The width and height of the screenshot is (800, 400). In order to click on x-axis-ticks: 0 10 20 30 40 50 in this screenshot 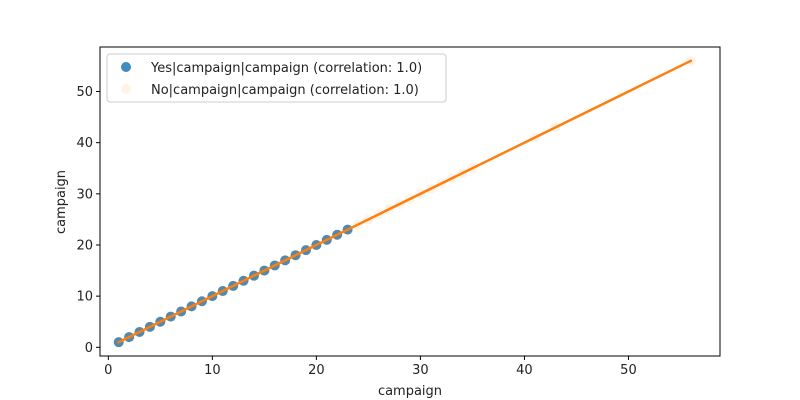, I will do `click(370, 367)`.